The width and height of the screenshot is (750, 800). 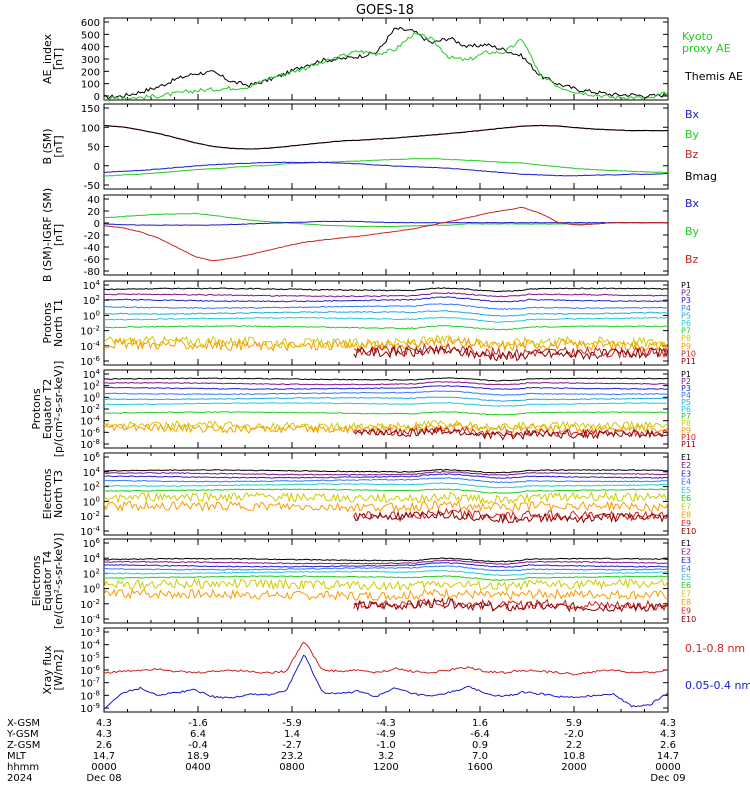 I want to click on y-tick-label: 10-3, so click(x=90, y=632).